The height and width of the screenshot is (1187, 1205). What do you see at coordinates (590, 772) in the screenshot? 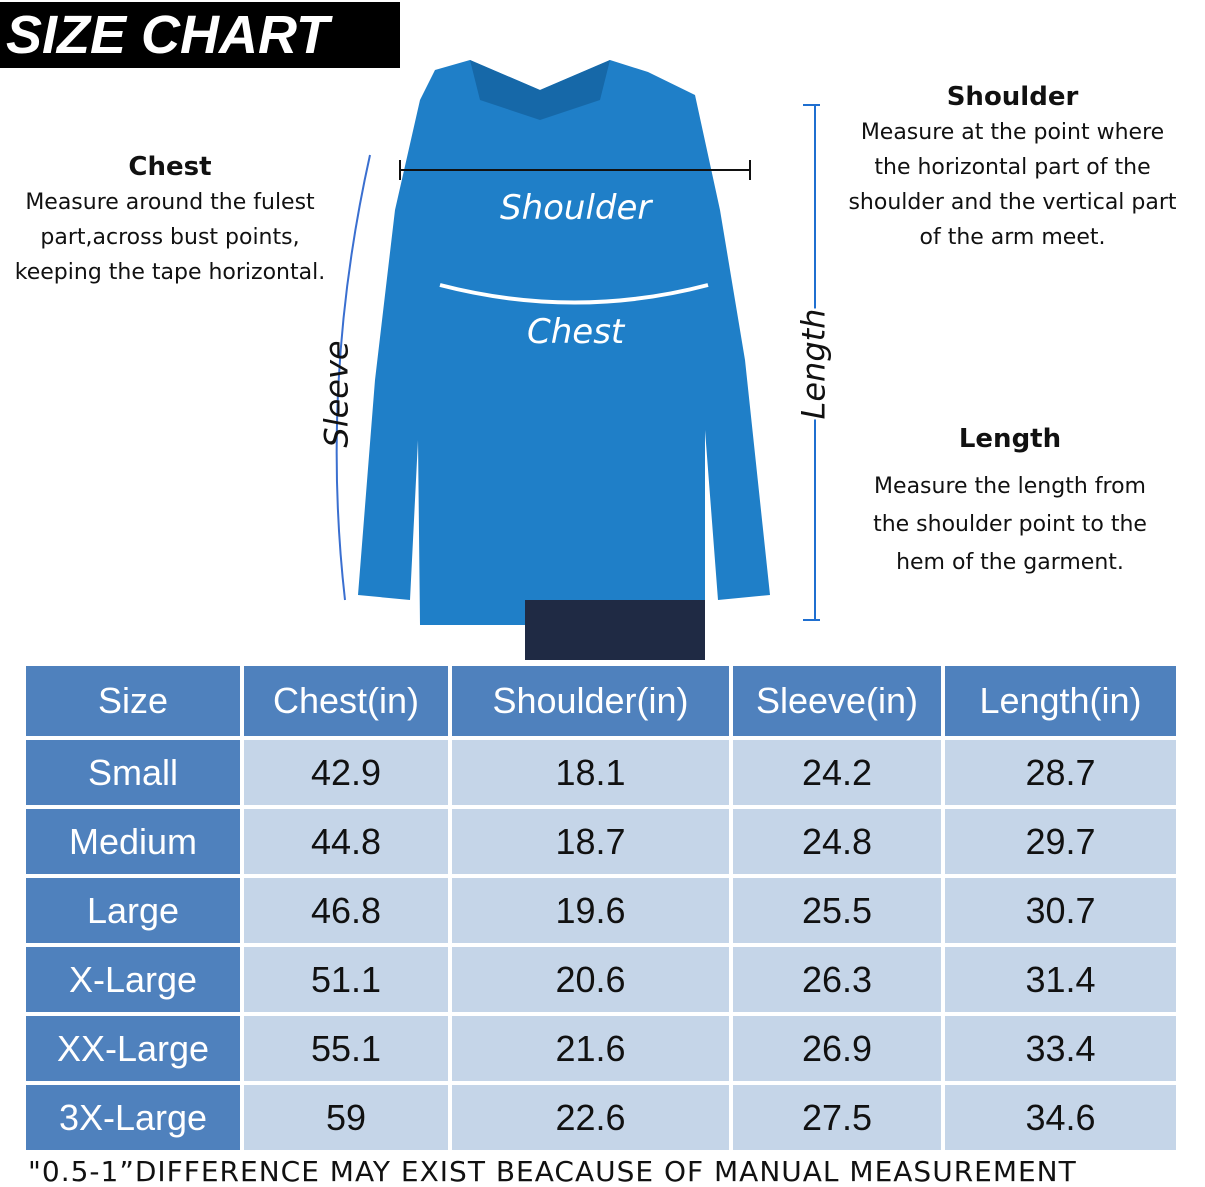
I see `value-cell: 18.1` at bounding box center [590, 772].